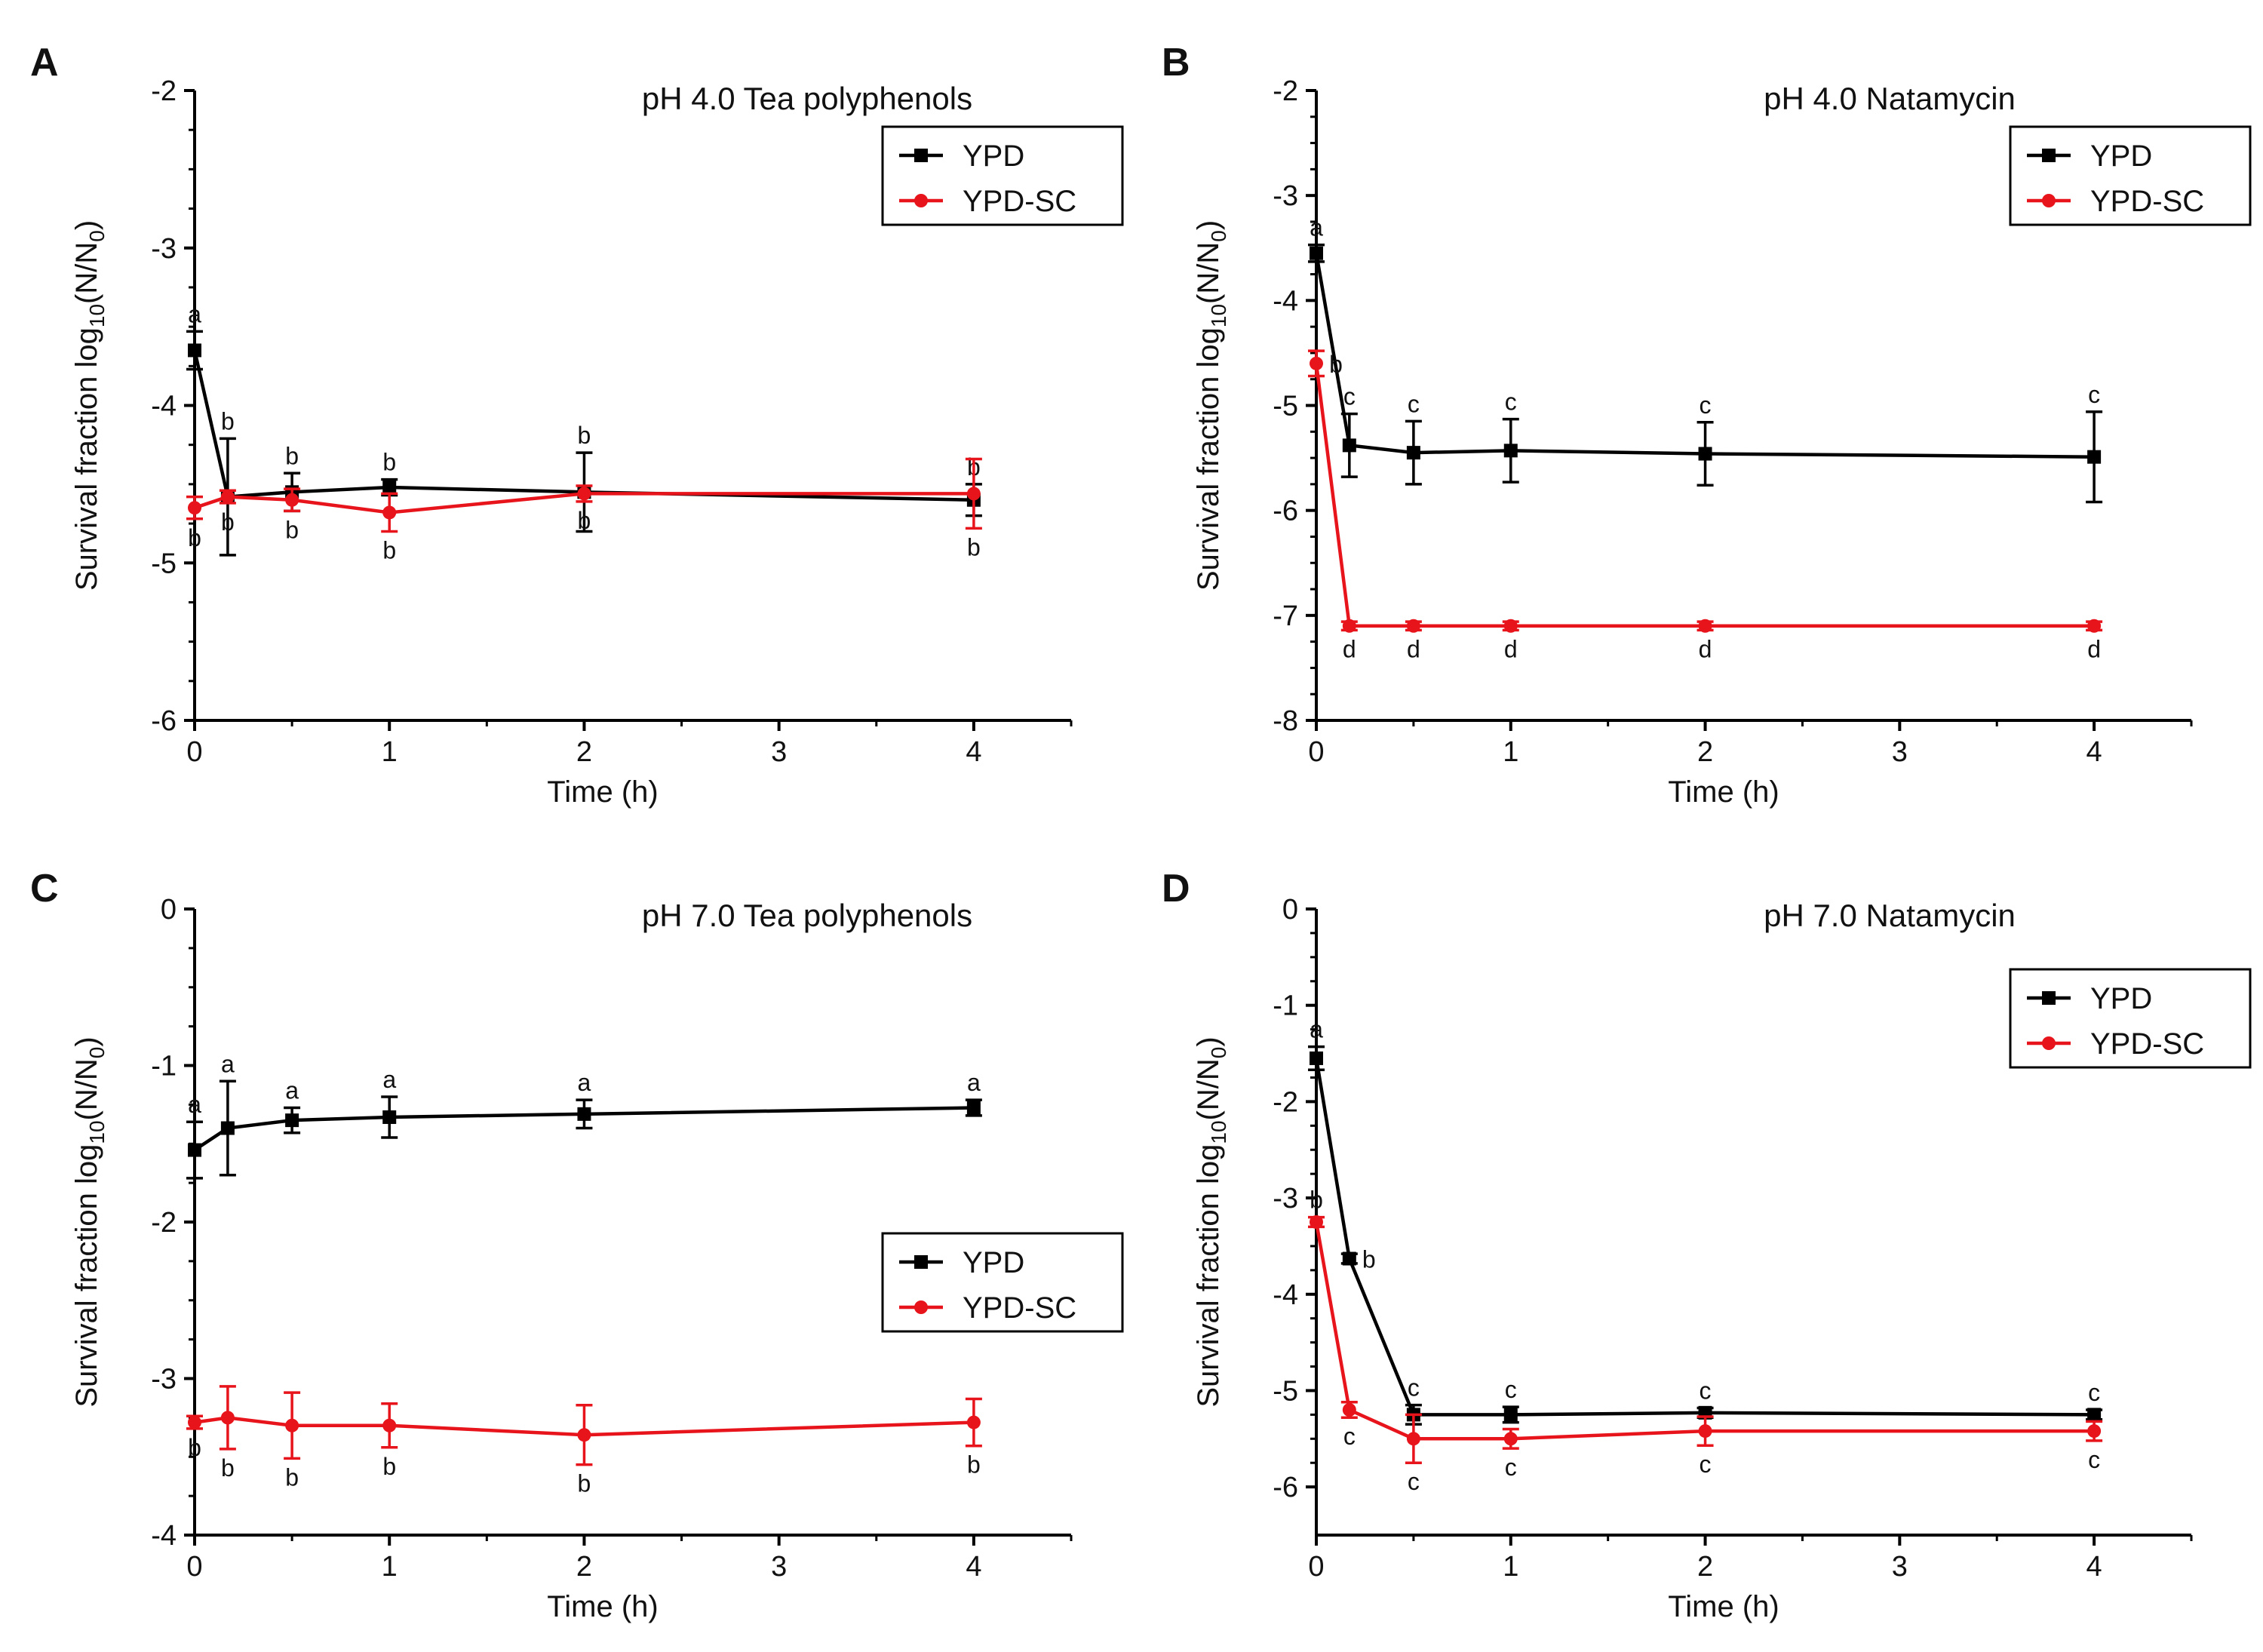  Describe the element at coordinates (807, 915) in the screenshot. I see `panel-title: pH 7.0 Tea polyphenols` at that location.